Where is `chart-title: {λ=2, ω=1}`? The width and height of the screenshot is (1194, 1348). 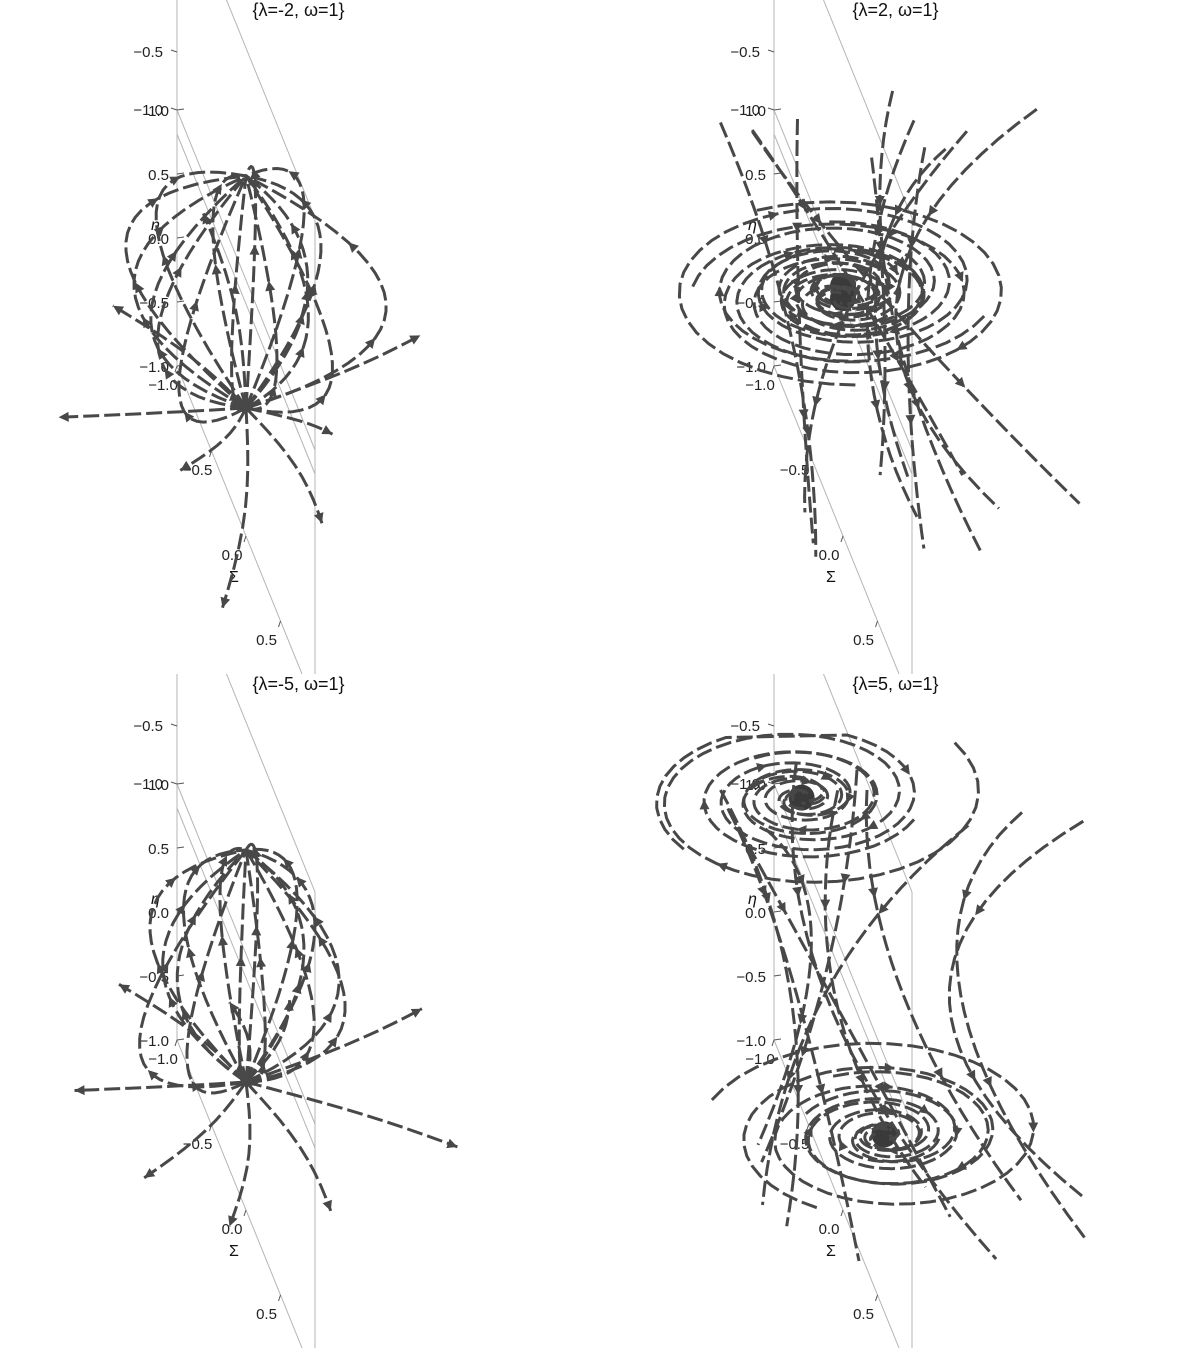 chart-title: {λ=2, ω=1} is located at coordinates (895, 10).